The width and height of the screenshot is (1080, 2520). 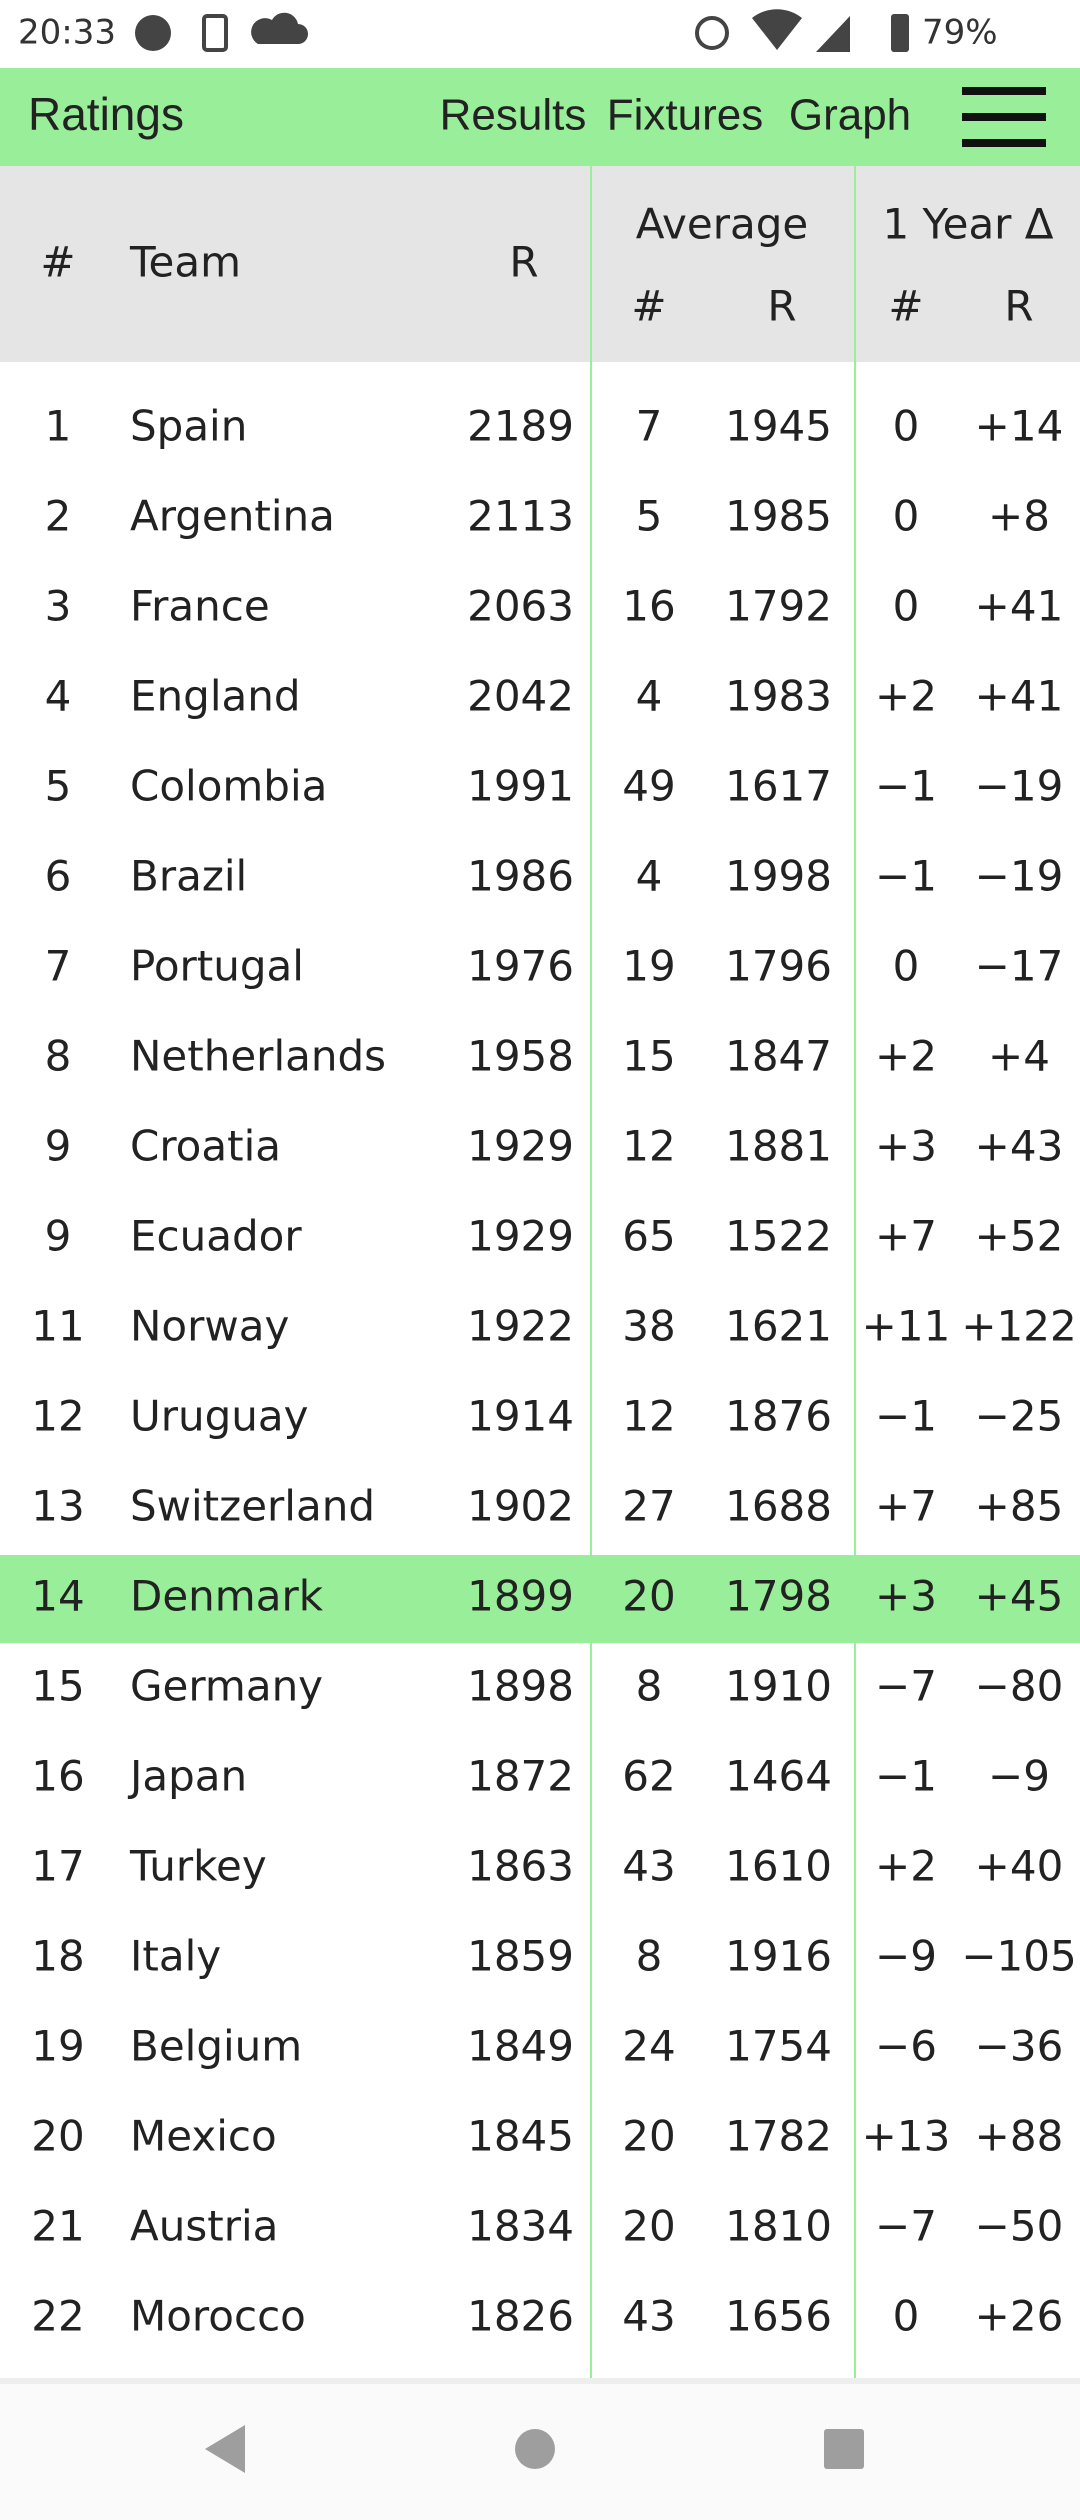 What do you see at coordinates (209, 1326) in the screenshot?
I see `team: Norway` at bounding box center [209, 1326].